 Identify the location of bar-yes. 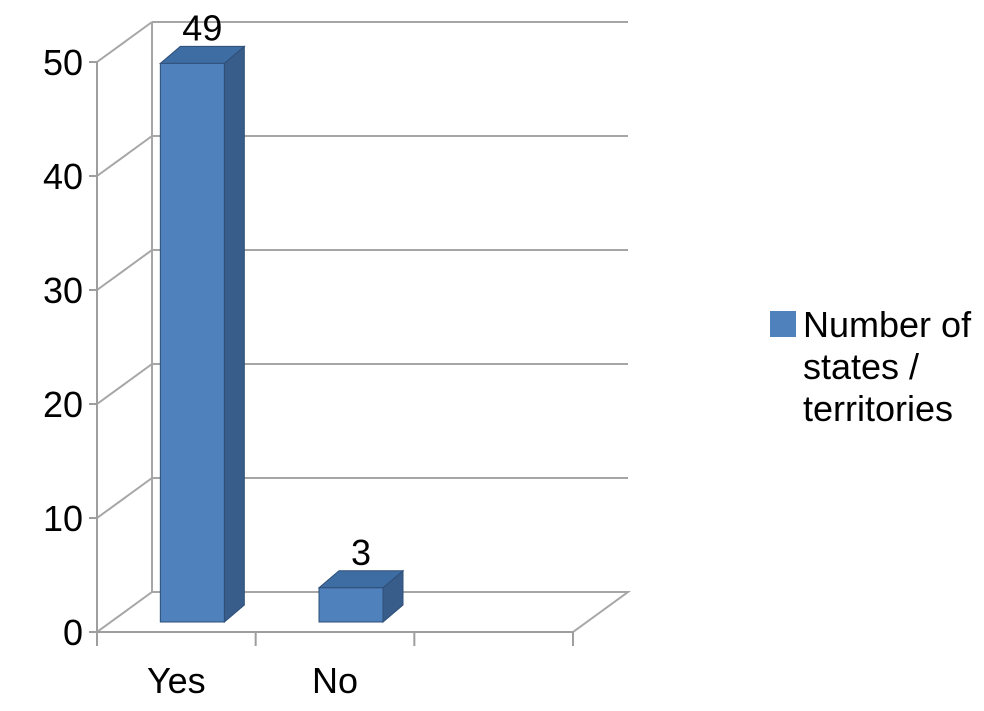
(192, 342).